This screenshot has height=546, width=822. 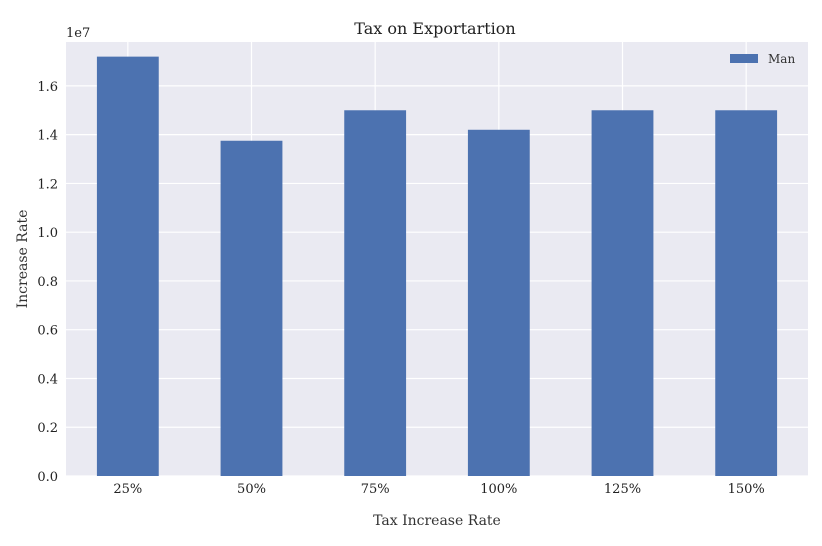 What do you see at coordinates (47, 477) in the screenshot?
I see `y-tick-label: 0.0` at bounding box center [47, 477].